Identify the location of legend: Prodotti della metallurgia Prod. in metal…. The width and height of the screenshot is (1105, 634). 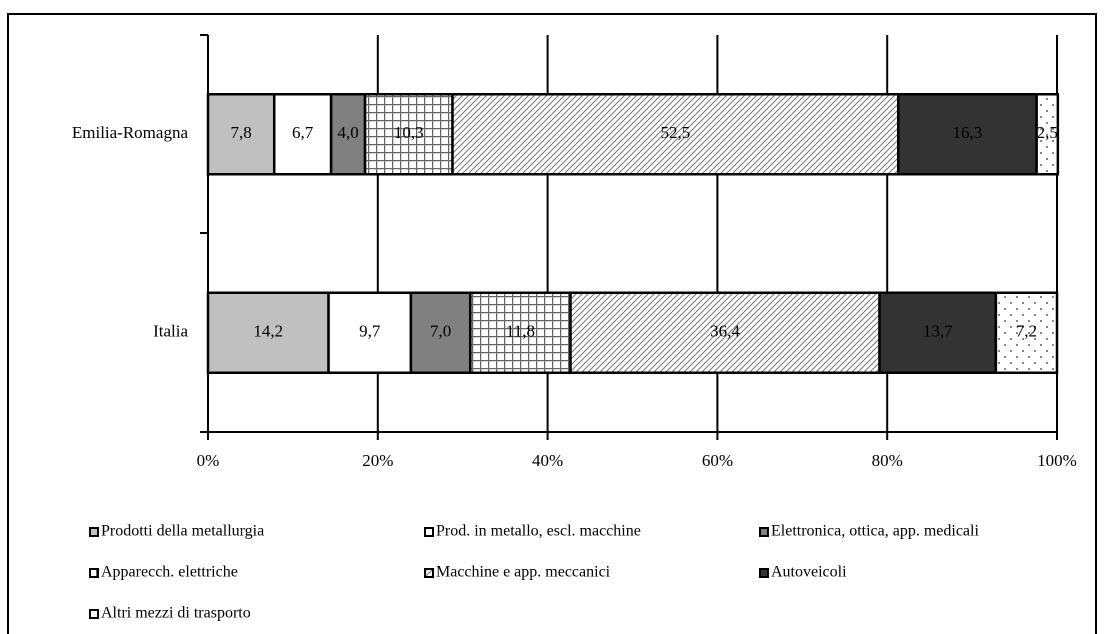
(534, 572).